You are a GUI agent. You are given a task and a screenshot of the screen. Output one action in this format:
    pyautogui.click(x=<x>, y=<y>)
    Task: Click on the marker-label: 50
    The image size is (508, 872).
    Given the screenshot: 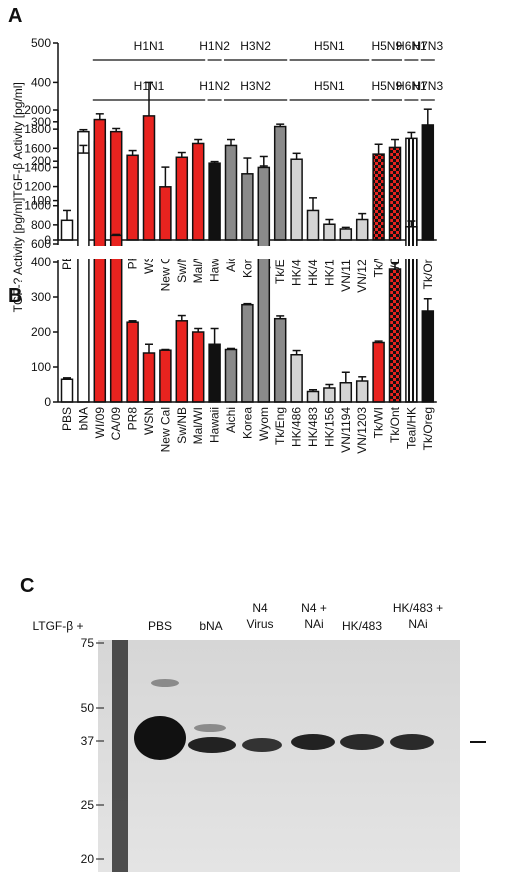 What is the action you would take?
    pyautogui.click(x=88, y=708)
    